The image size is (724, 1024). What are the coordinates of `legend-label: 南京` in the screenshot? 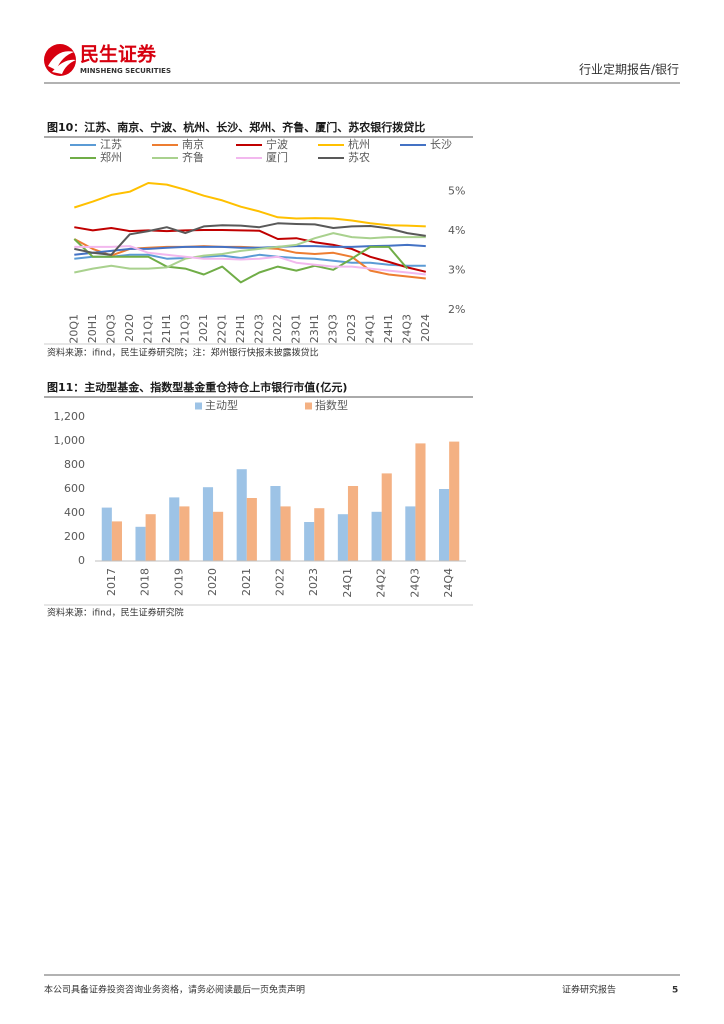 It's located at (193, 144).